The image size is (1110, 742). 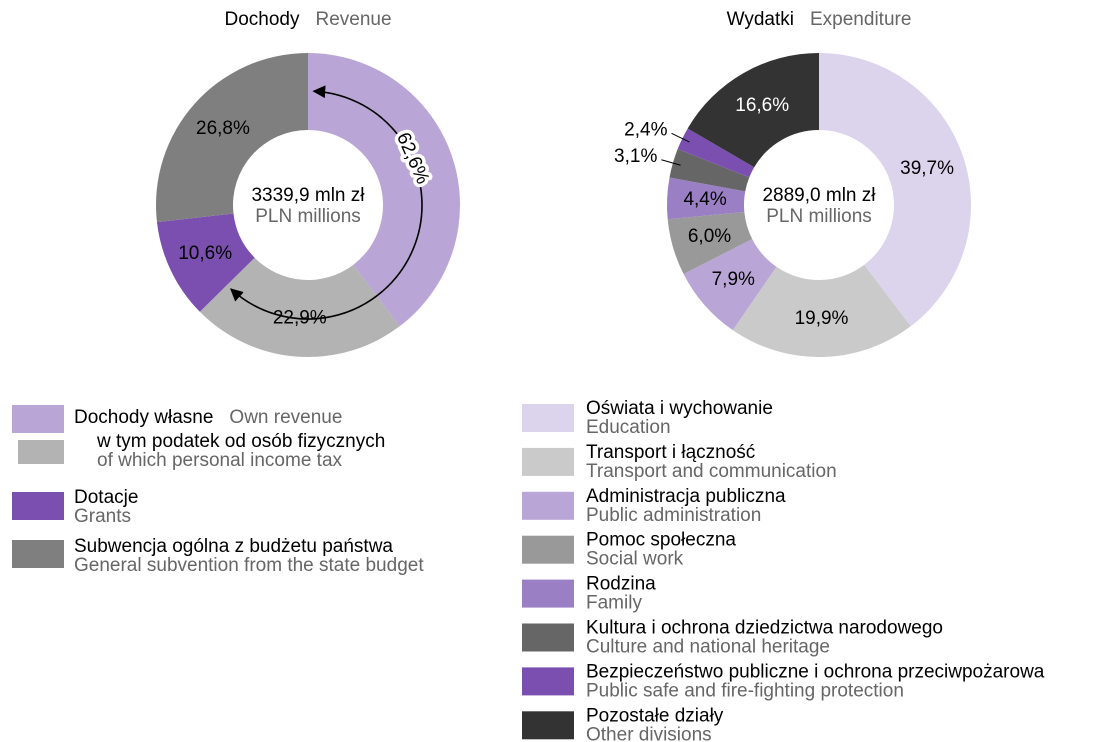 I want to click on data-label: 3,1%, so click(x=635, y=156).